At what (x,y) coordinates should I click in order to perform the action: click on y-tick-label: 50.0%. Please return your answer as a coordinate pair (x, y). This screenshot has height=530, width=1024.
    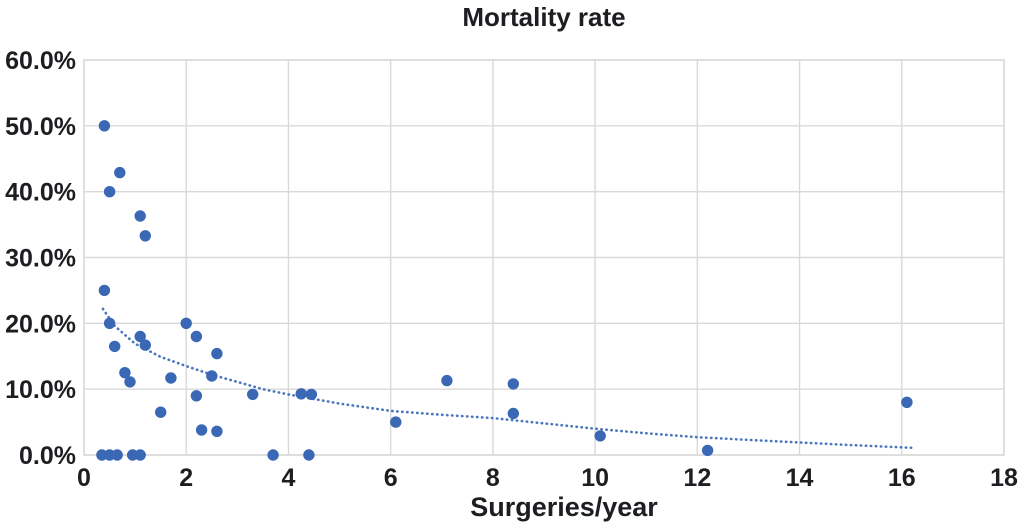
    Looking at the image, I should click on (40, 127).